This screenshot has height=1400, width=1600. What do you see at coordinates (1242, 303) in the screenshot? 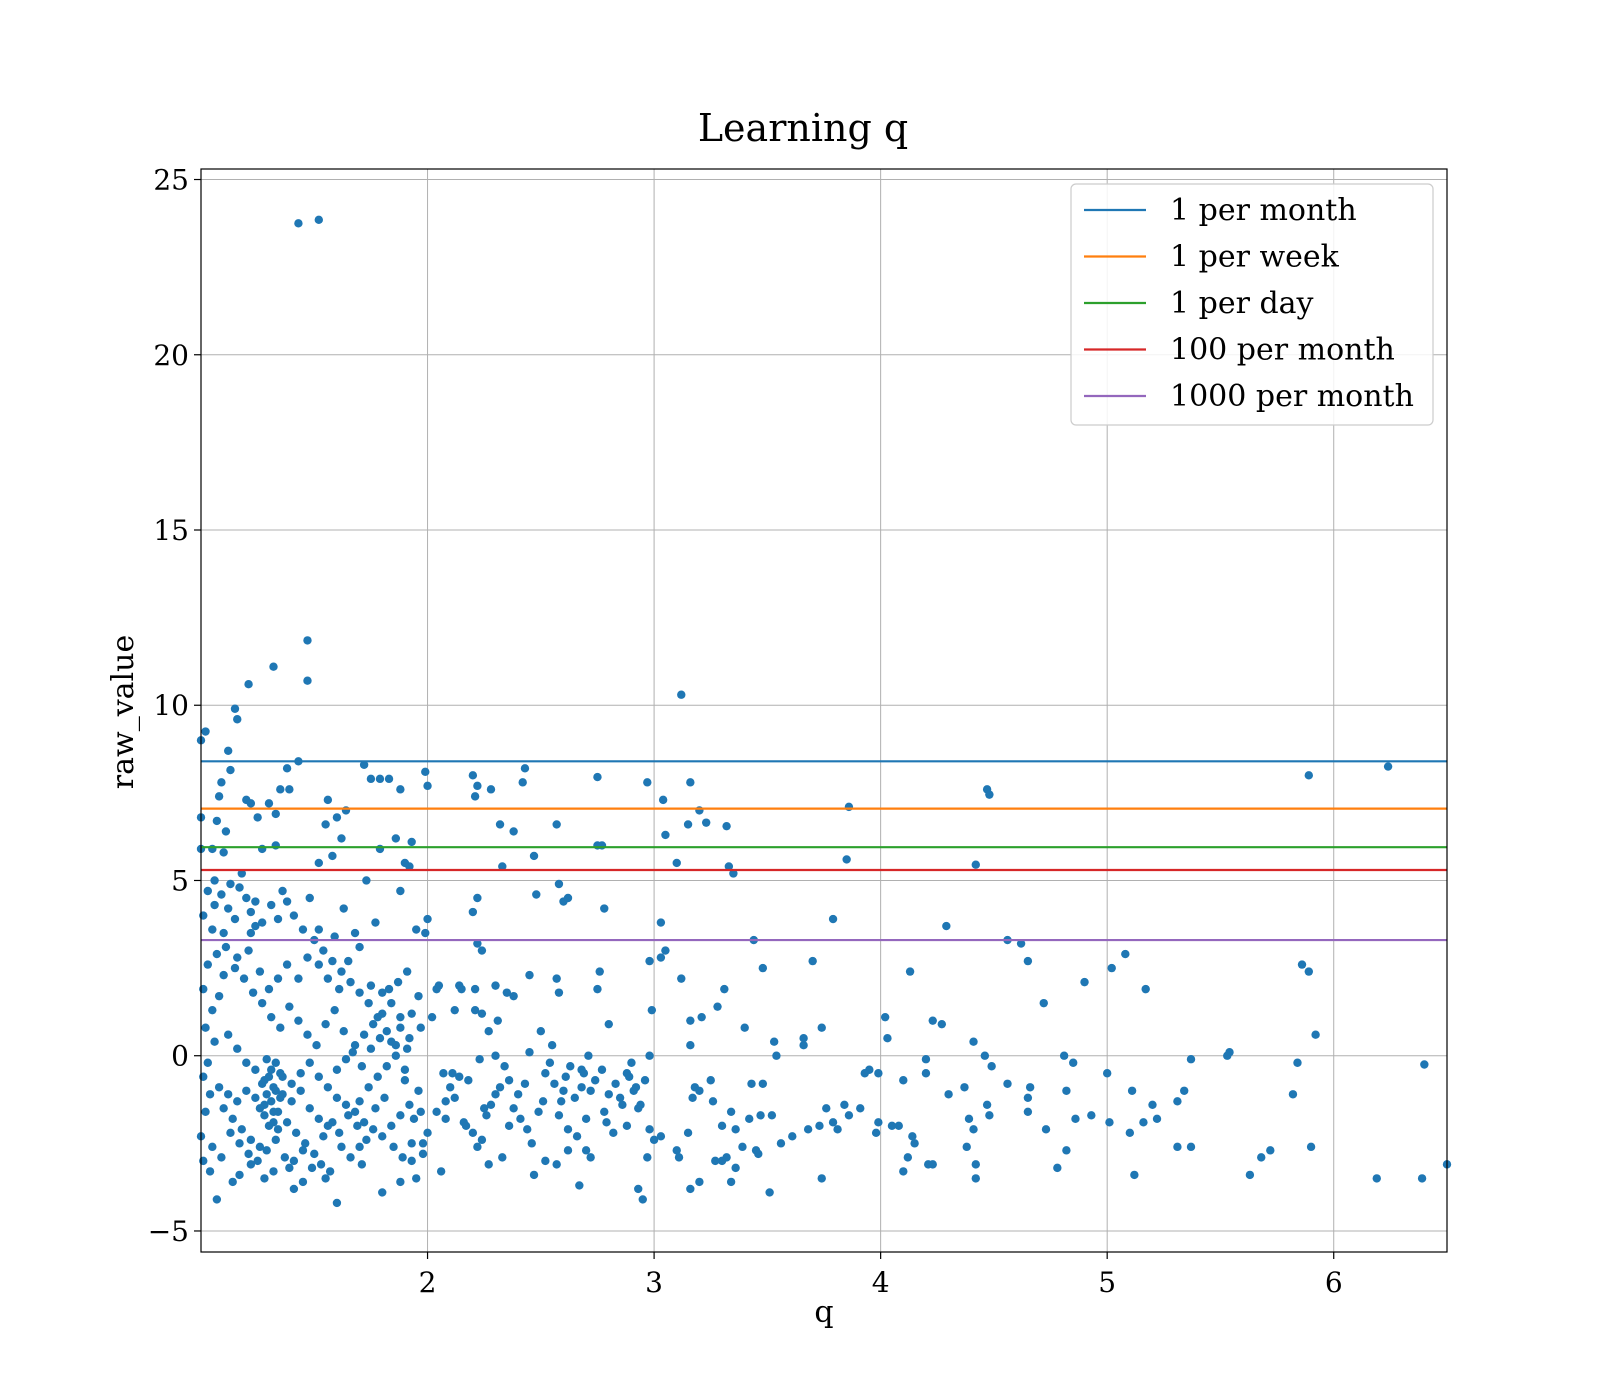
I see `legend-label: 1 per day` at bounding box center [1242, 303].